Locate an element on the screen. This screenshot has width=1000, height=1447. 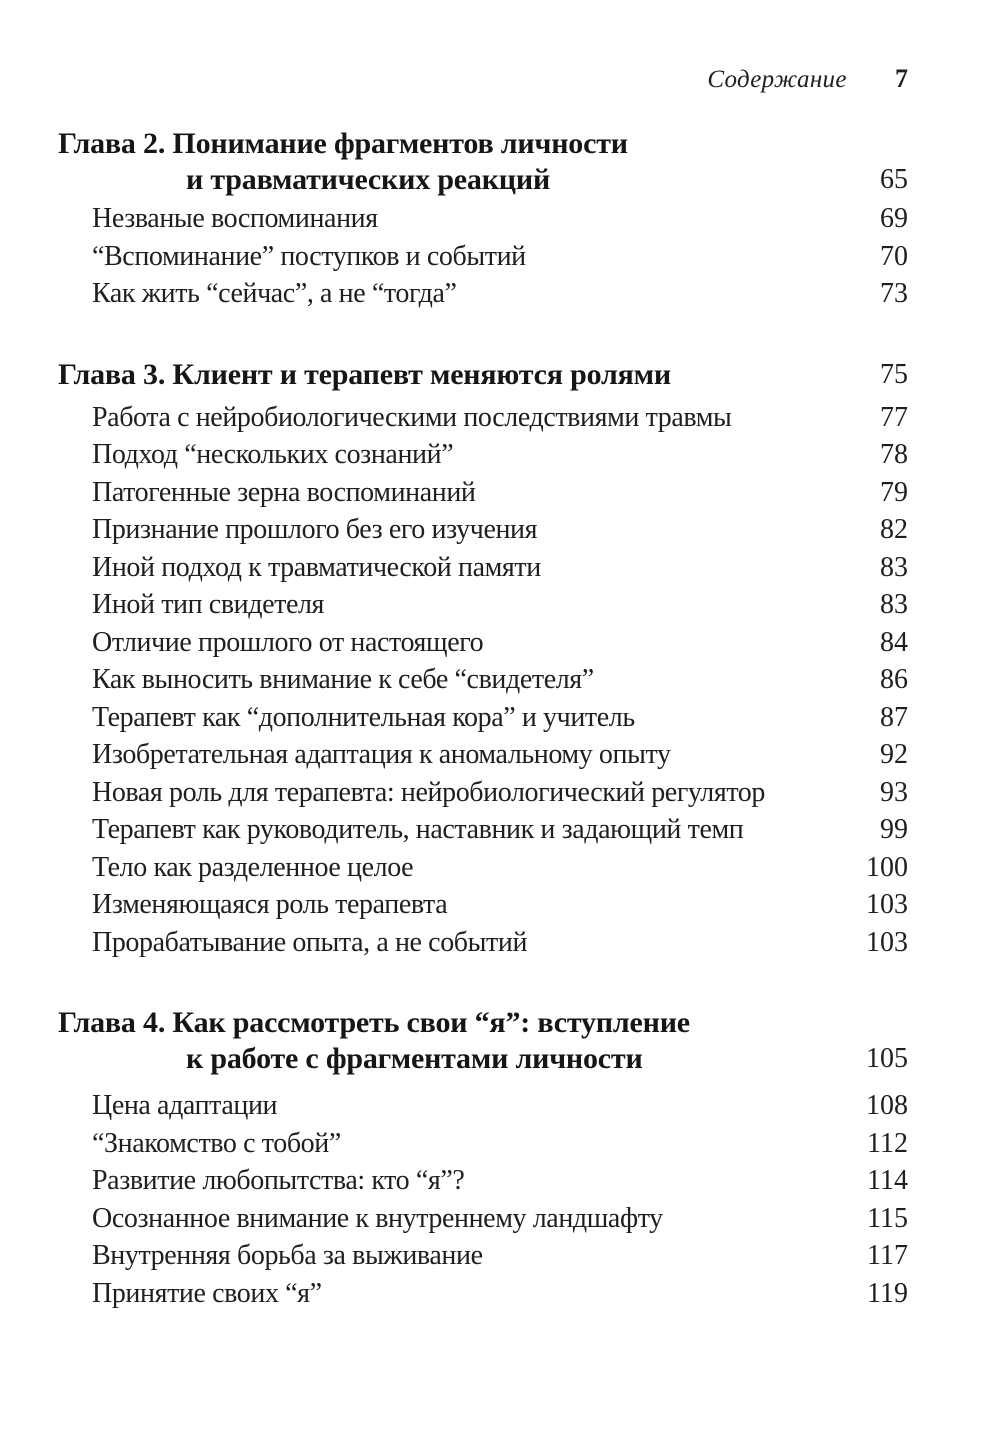
toc-entry: Развитие любопытства: кто “я”? 114 is located at coordinates (483, 1181).